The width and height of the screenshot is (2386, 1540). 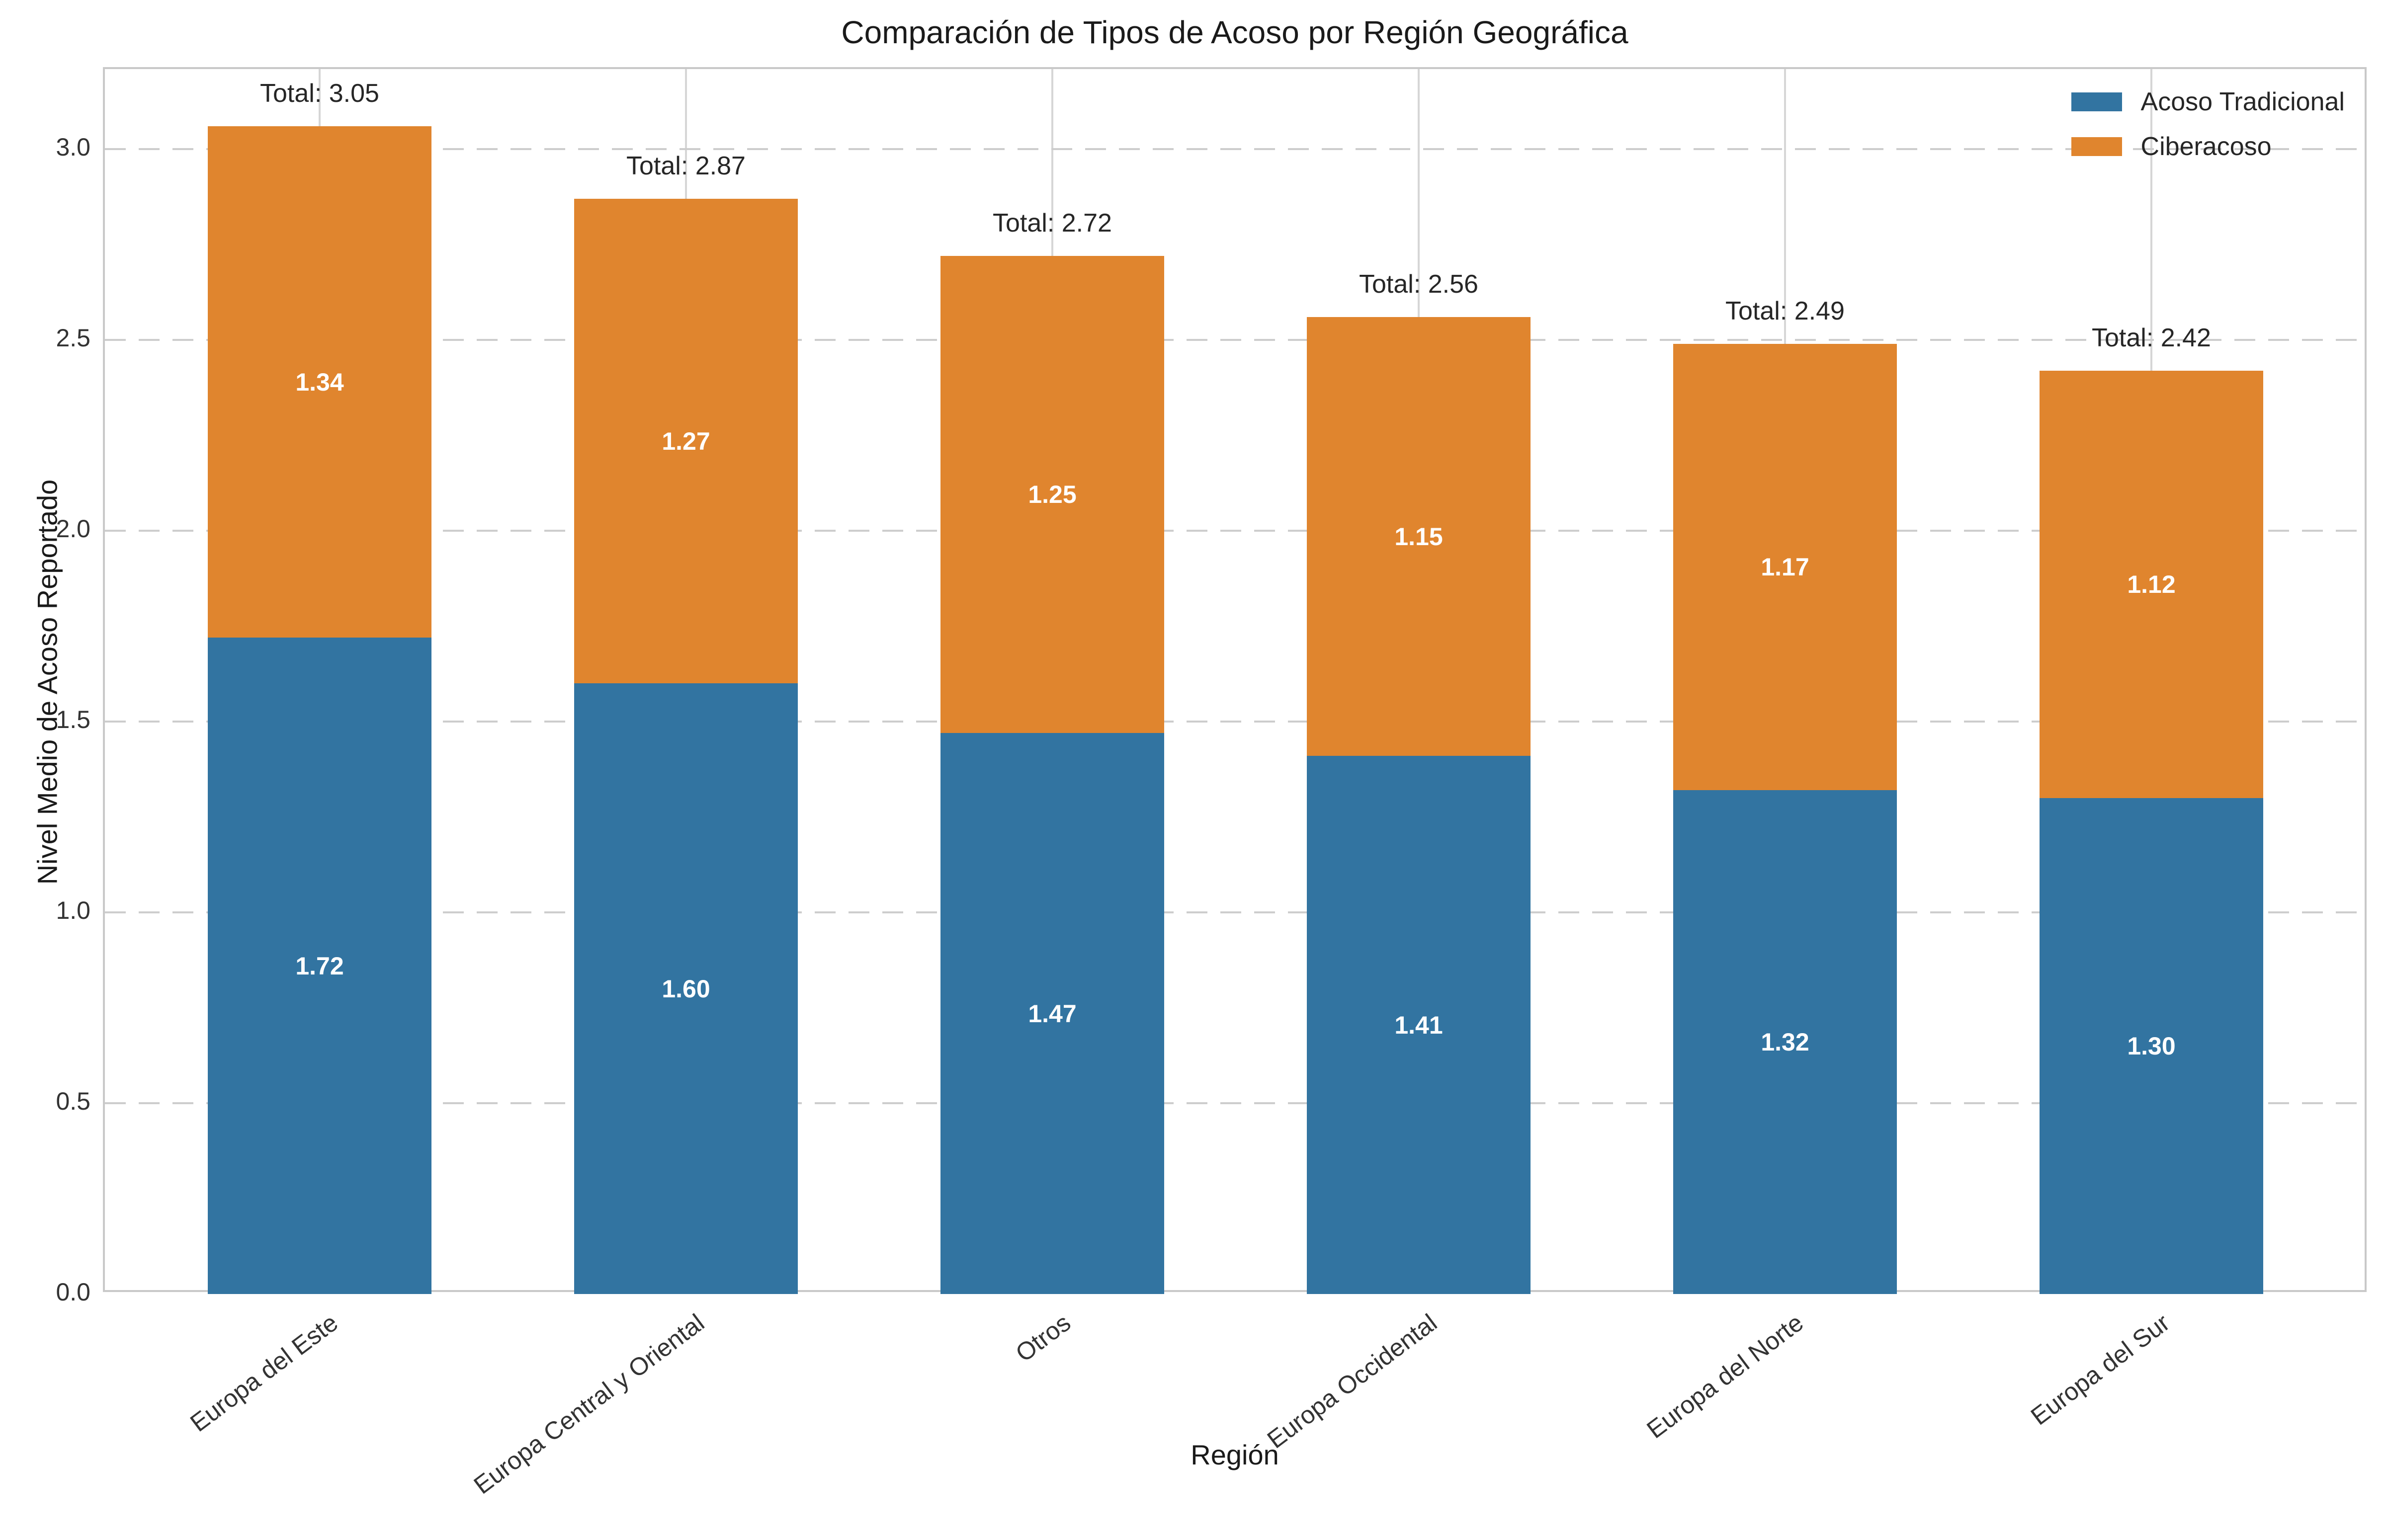 I want to click on bar-value-label: 1.72, so click(x=319, y=966).